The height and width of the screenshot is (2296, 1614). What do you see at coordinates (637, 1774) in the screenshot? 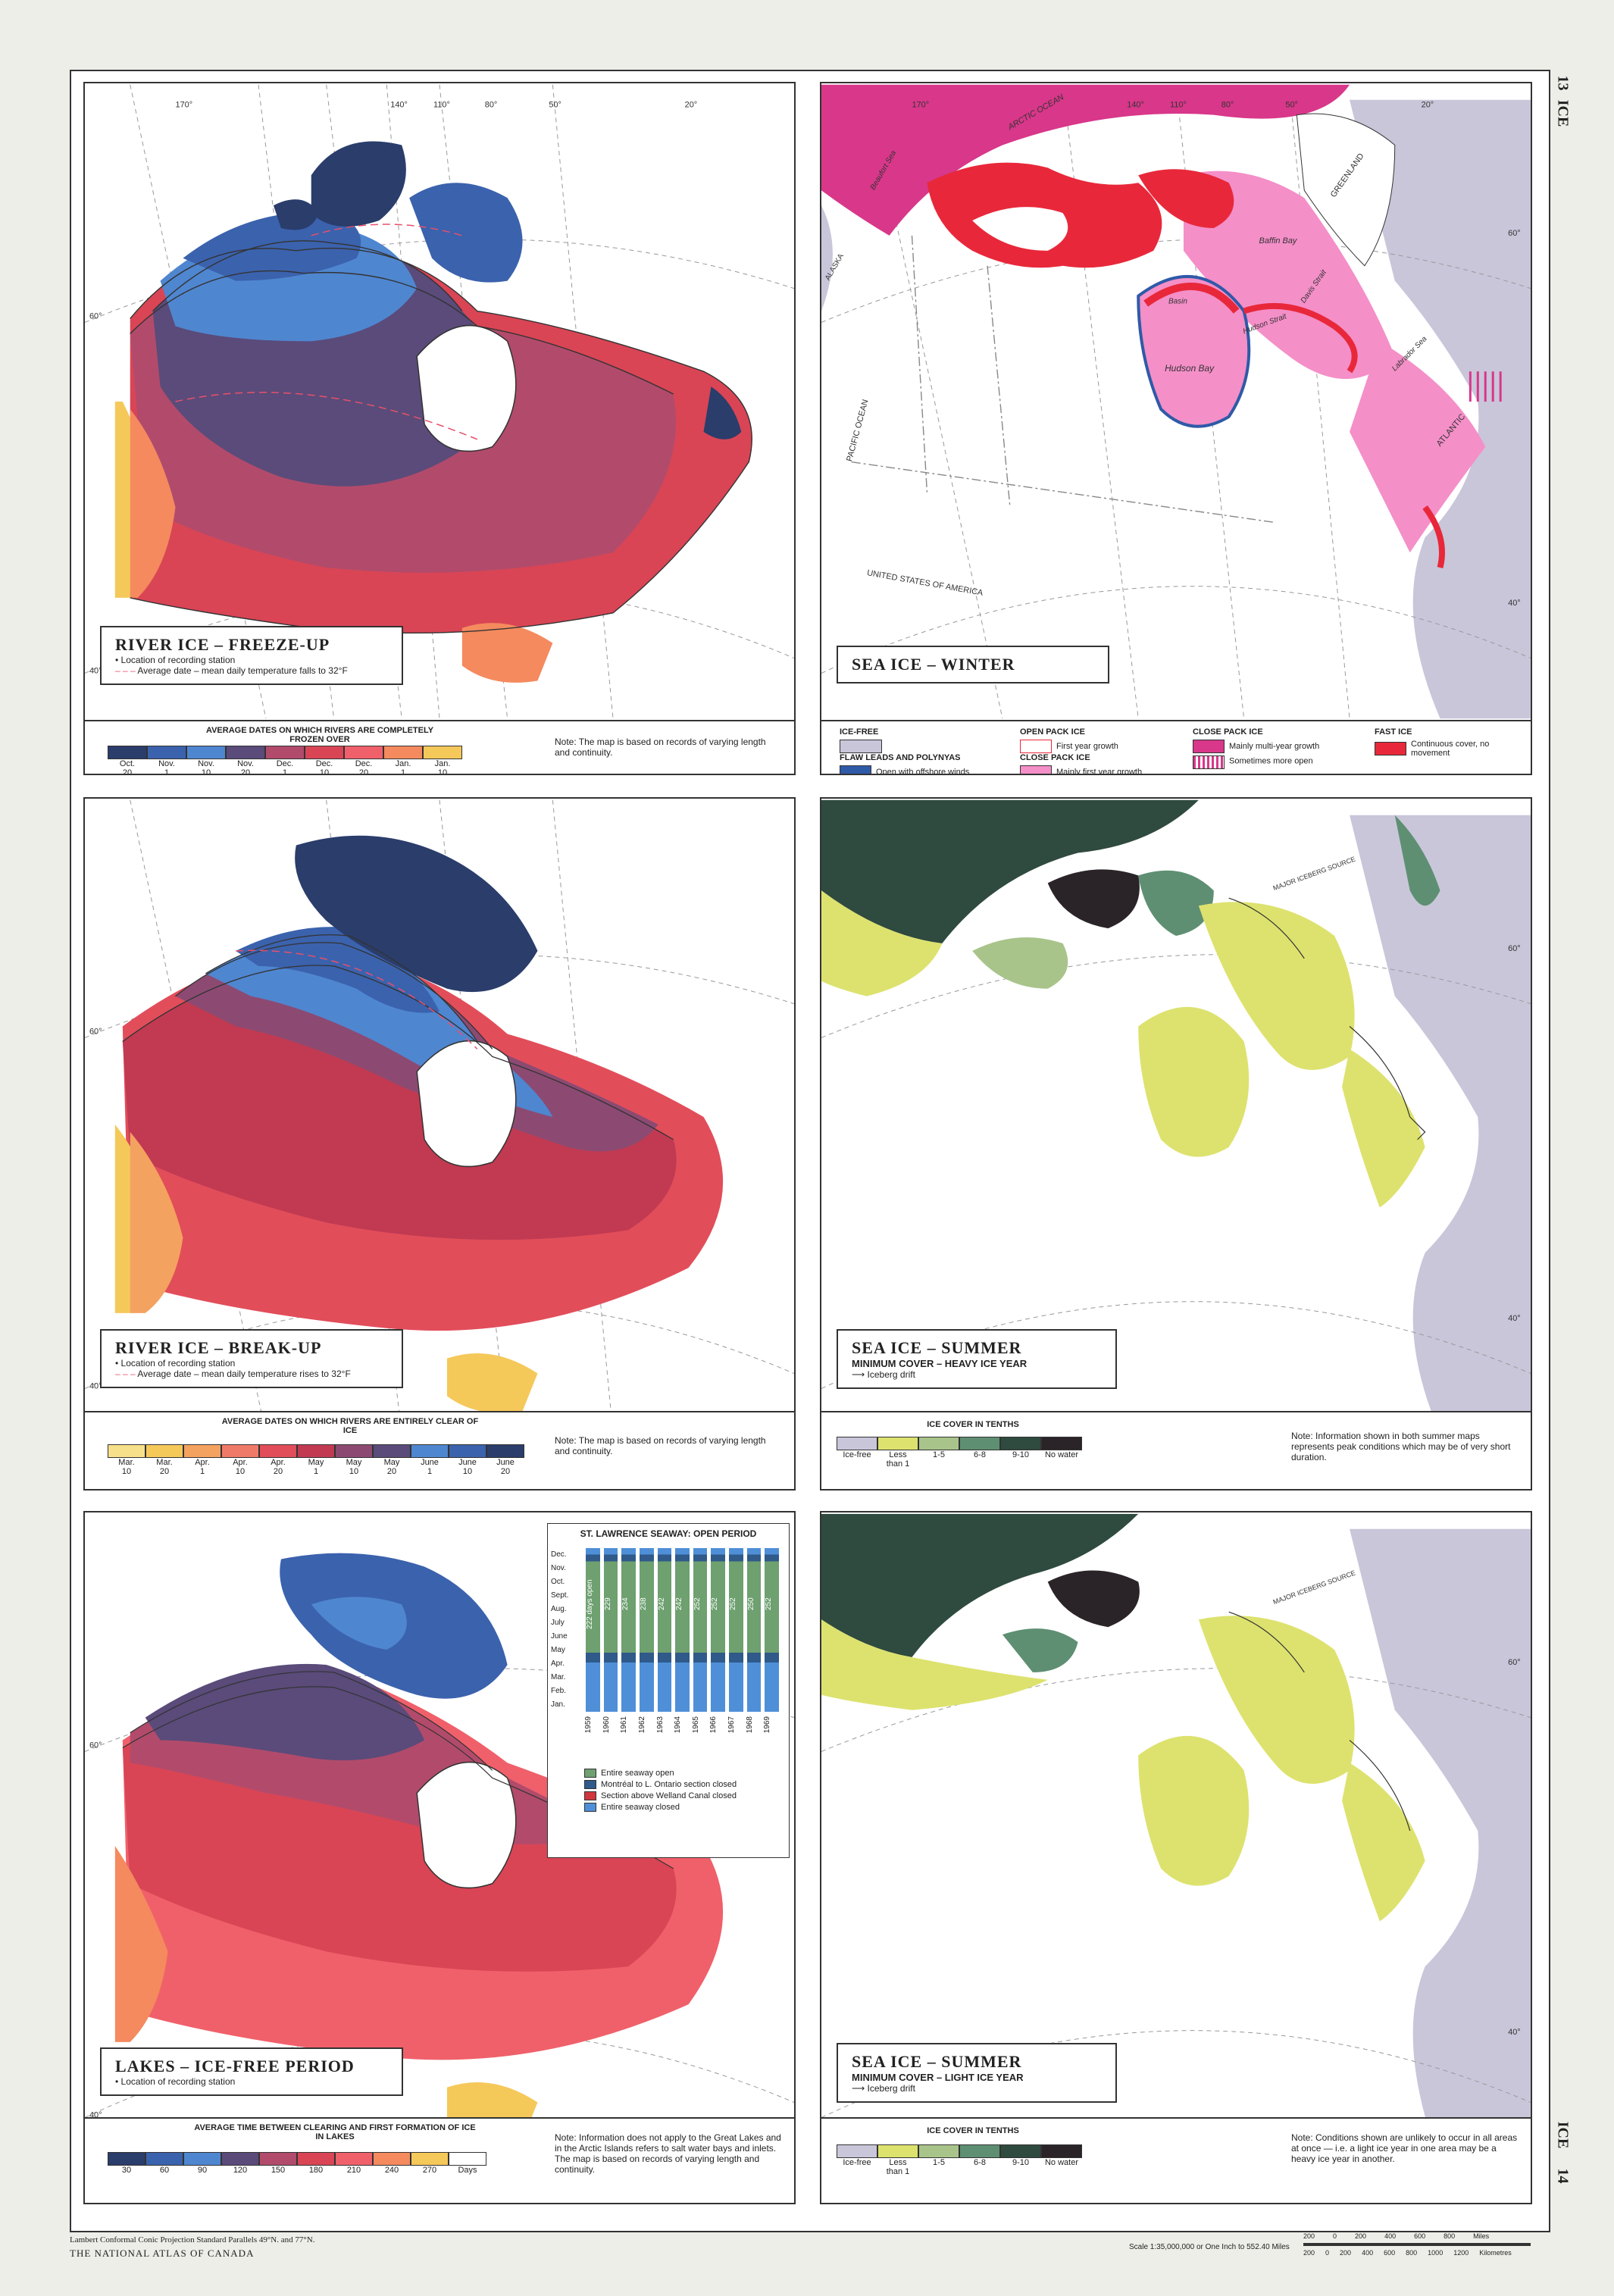
I see `seaway-legend-label: Entire seaway open` at bounding box center [637, 1774].